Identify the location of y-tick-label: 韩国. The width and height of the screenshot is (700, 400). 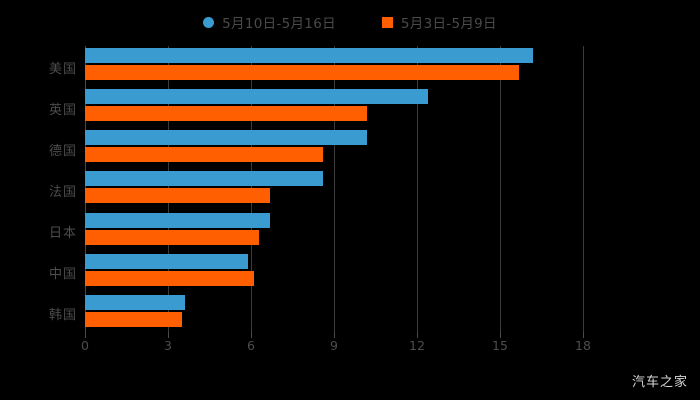
(62, 316).